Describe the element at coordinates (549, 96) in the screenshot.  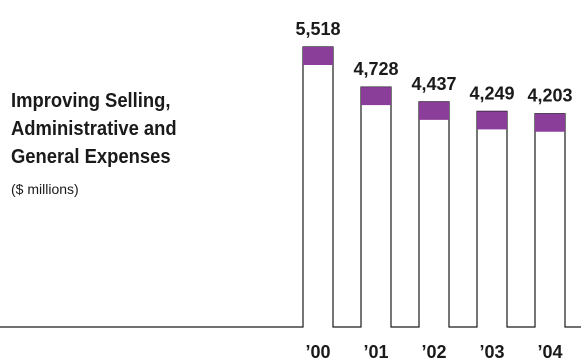
I see `value-label-4: 4,203` at that location.